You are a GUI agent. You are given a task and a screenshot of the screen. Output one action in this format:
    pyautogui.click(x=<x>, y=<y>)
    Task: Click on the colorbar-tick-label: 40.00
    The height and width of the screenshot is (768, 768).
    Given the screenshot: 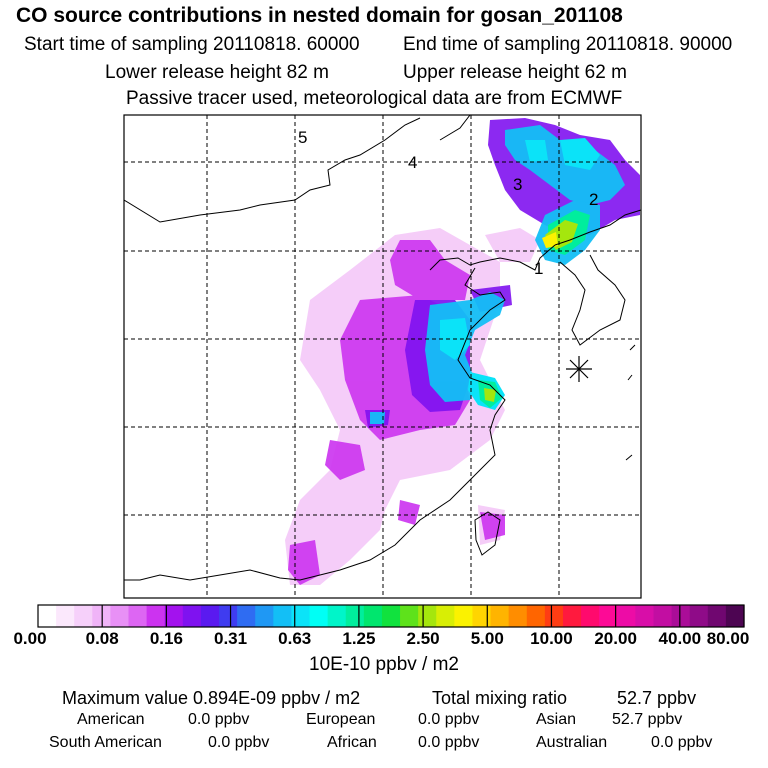 What is the action you would take?
    pyautogui.click(x=680, y=638)
    